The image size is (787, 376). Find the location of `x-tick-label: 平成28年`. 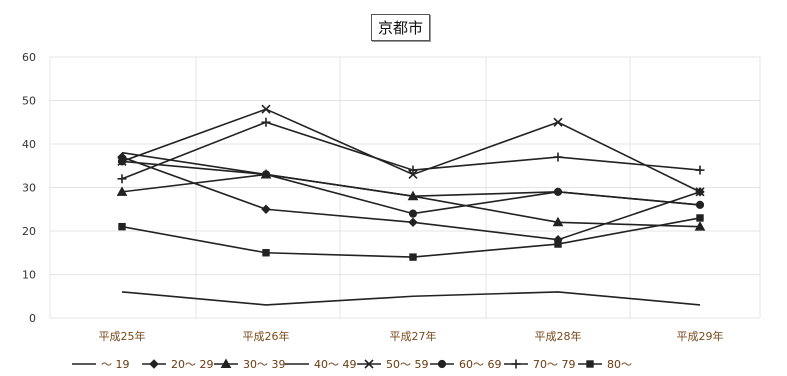

x-tick-label: 平成28年 is located at coordinates (558, 336).